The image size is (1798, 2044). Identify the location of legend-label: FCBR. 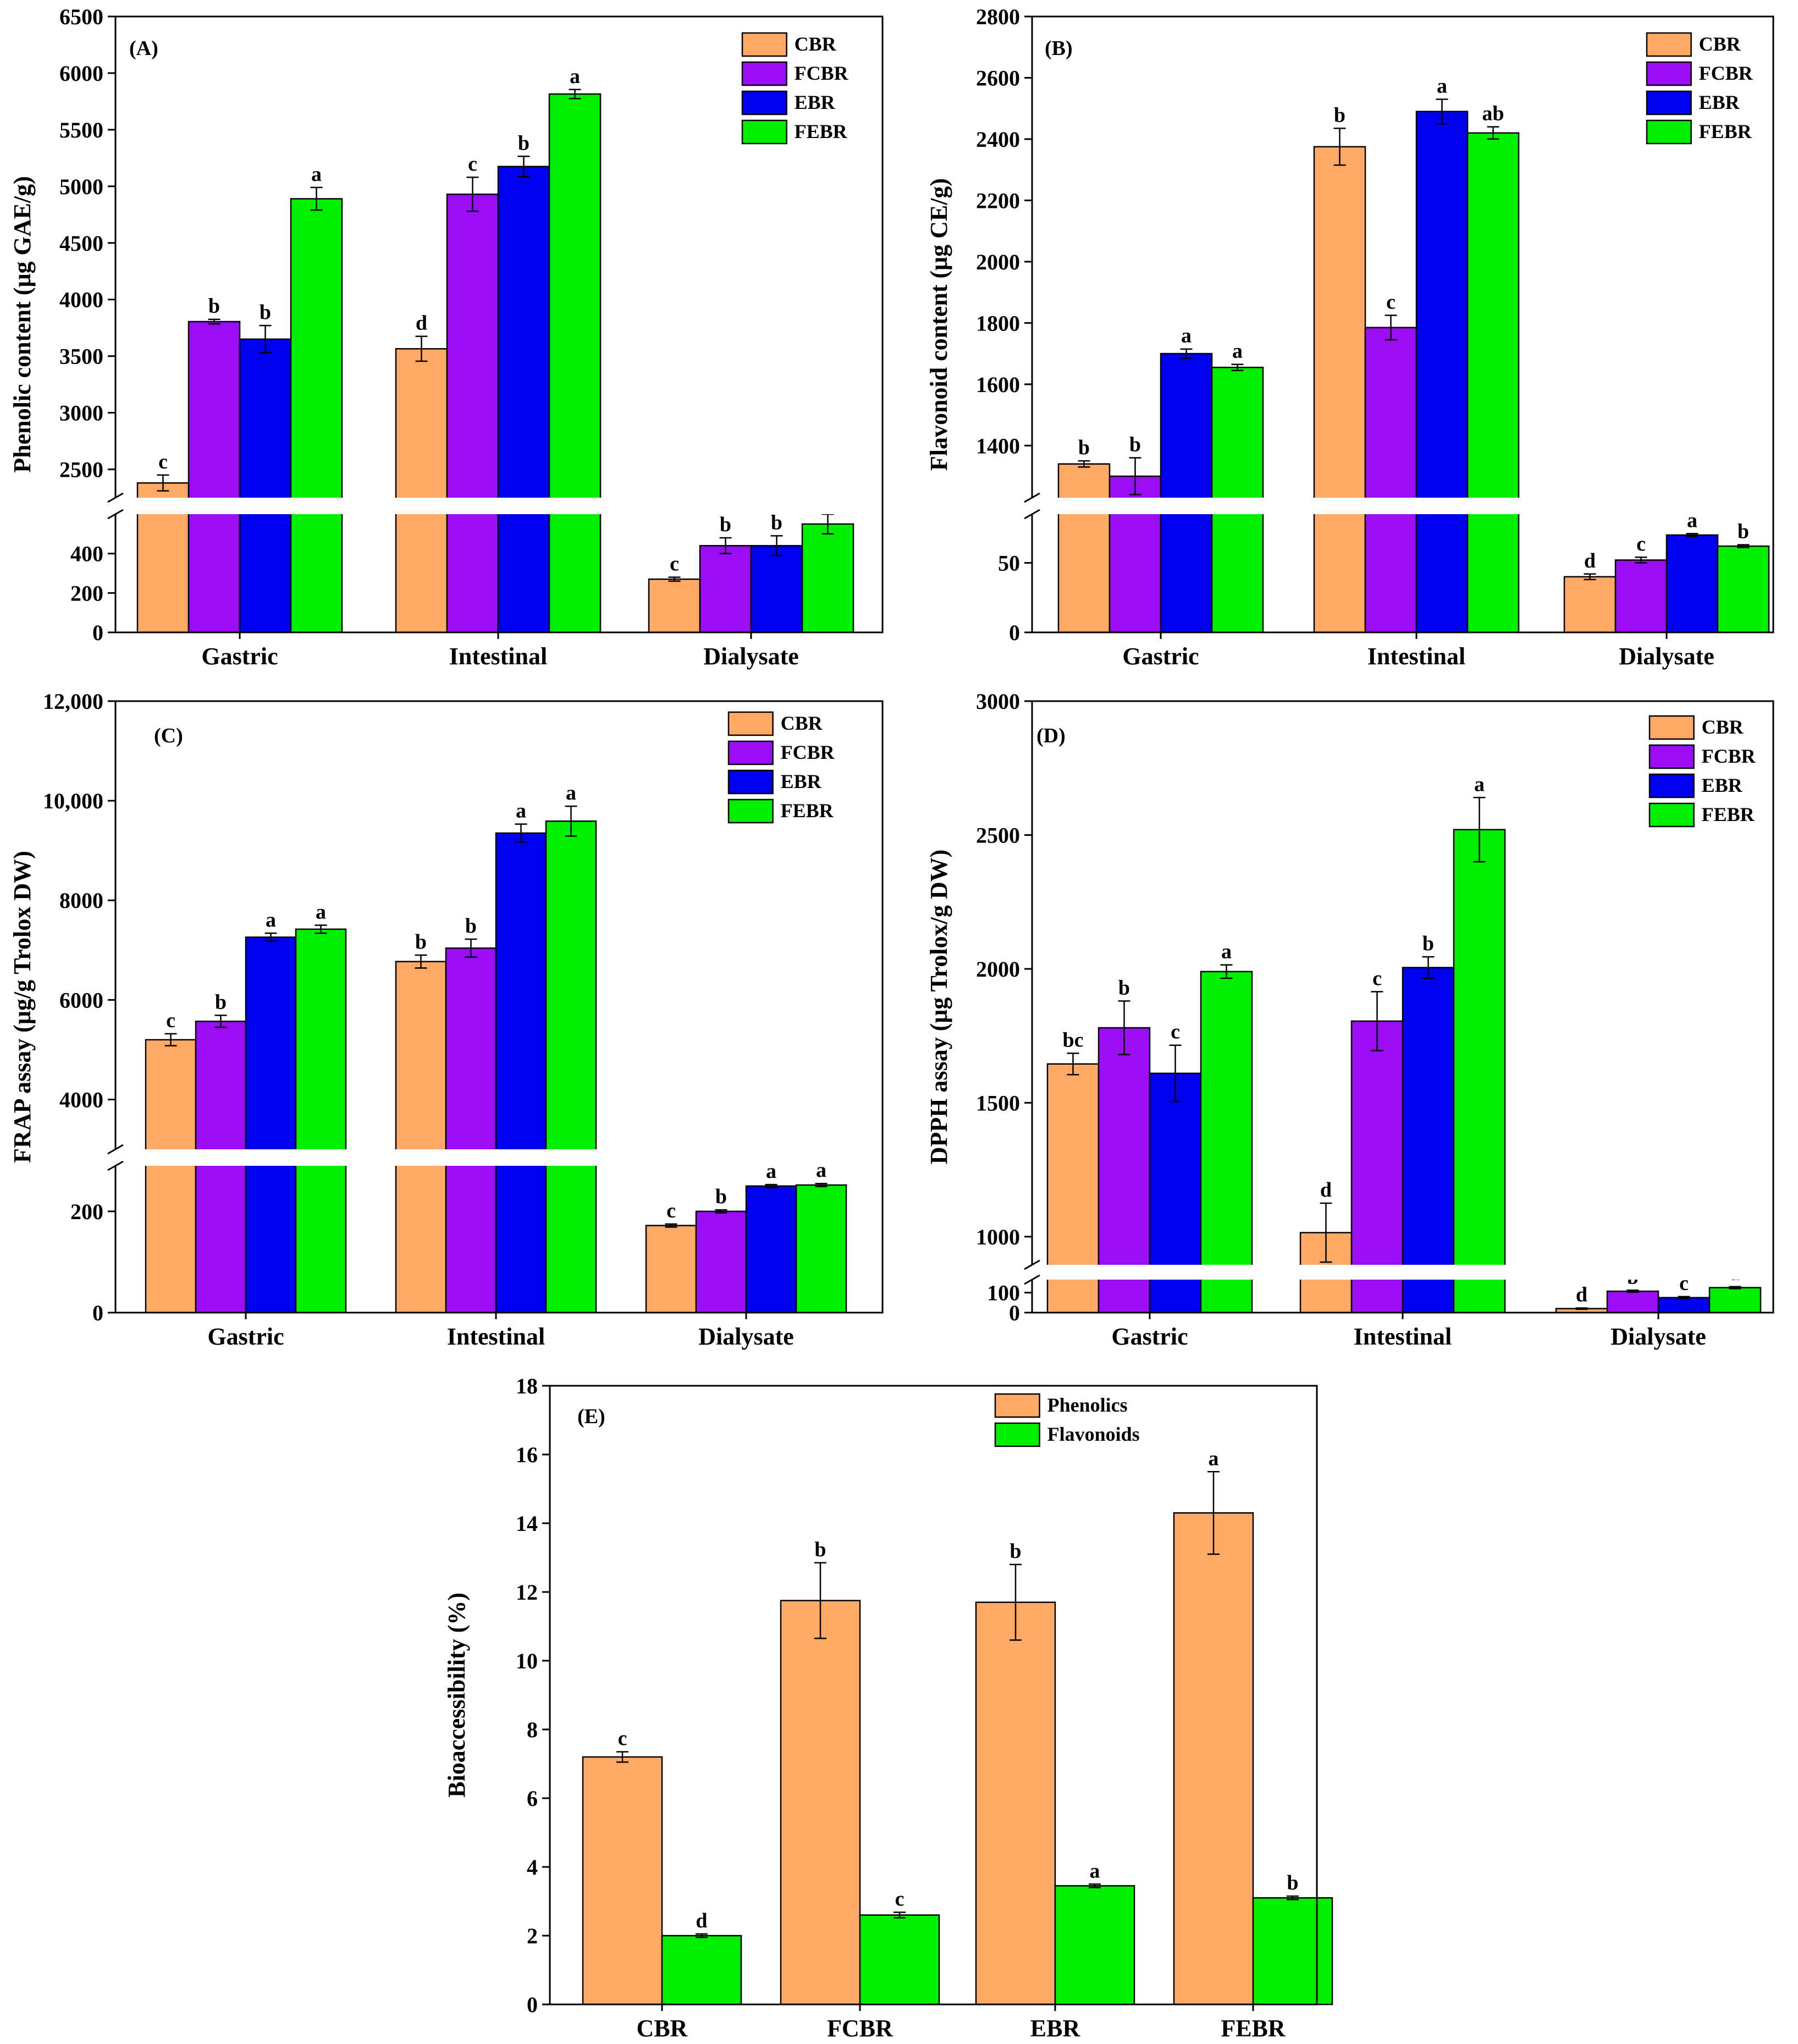
(1729, 756).